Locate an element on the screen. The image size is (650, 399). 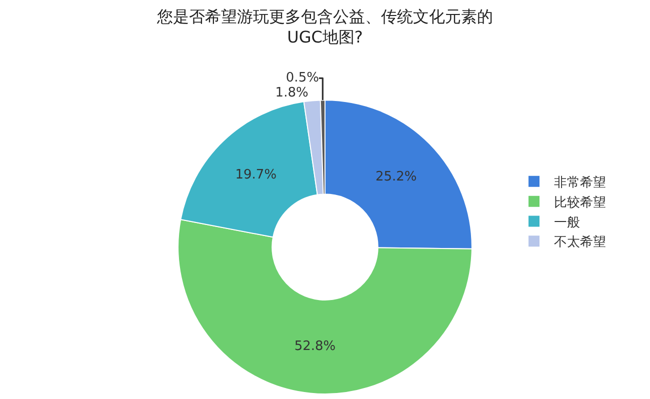
legend-label: 不太希望 is located at coordinates (580, 242).